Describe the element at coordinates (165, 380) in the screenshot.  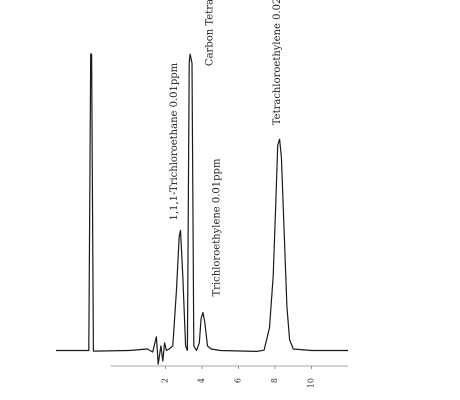
I see `x-tick-label-0: 2` at that location.